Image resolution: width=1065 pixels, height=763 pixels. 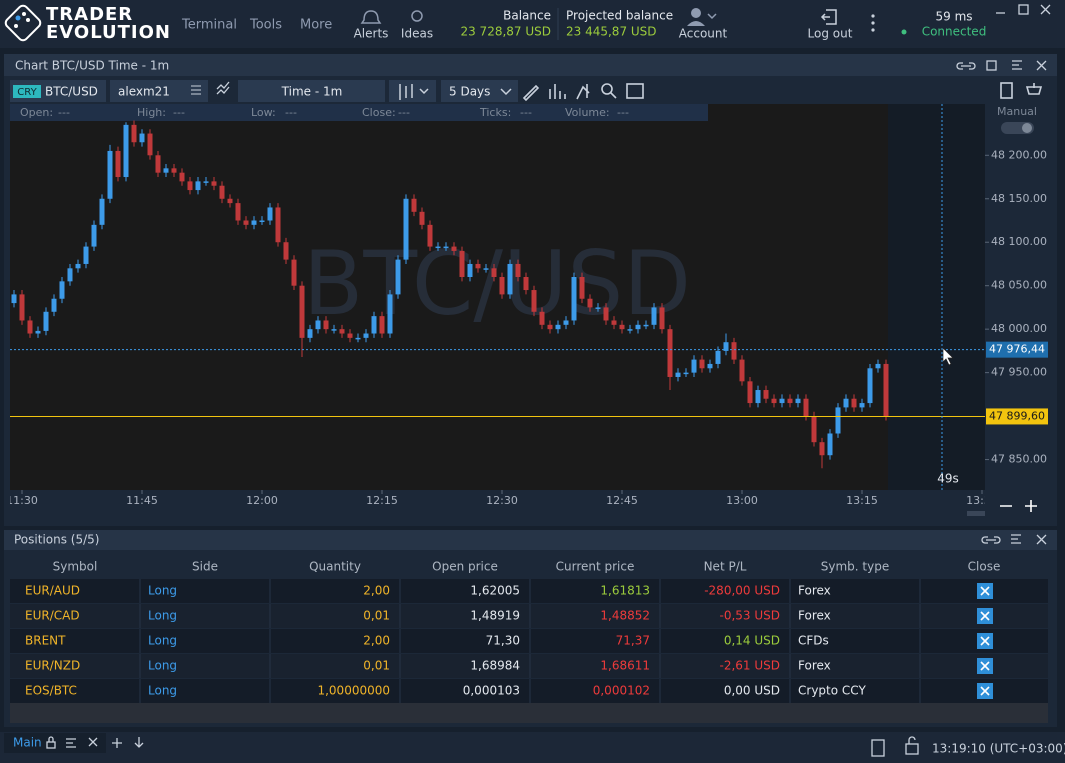 I want to click on asset-class: CRY, so click(x=27, y=92).